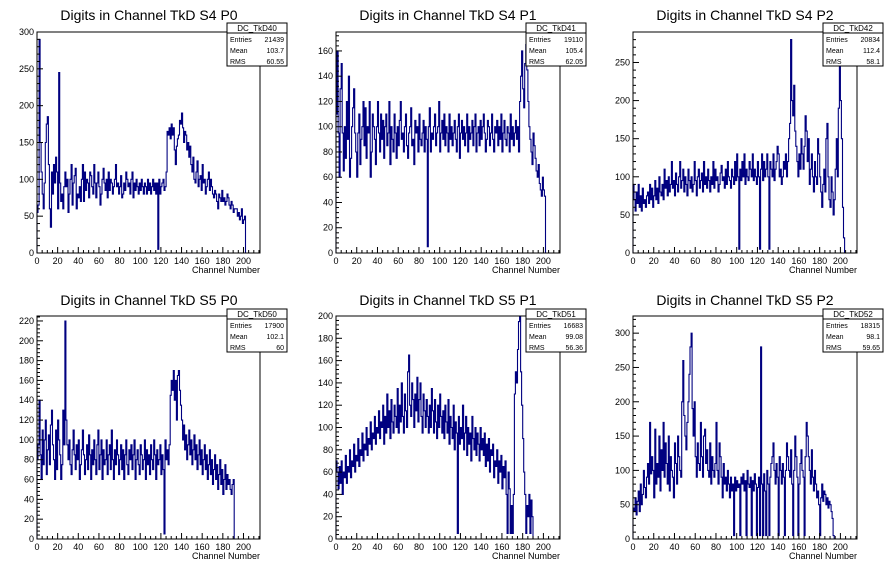 The width and height of the screenshot is (896, 574). I want to click on stats-name: DC_TkD50, so click(257, 314).